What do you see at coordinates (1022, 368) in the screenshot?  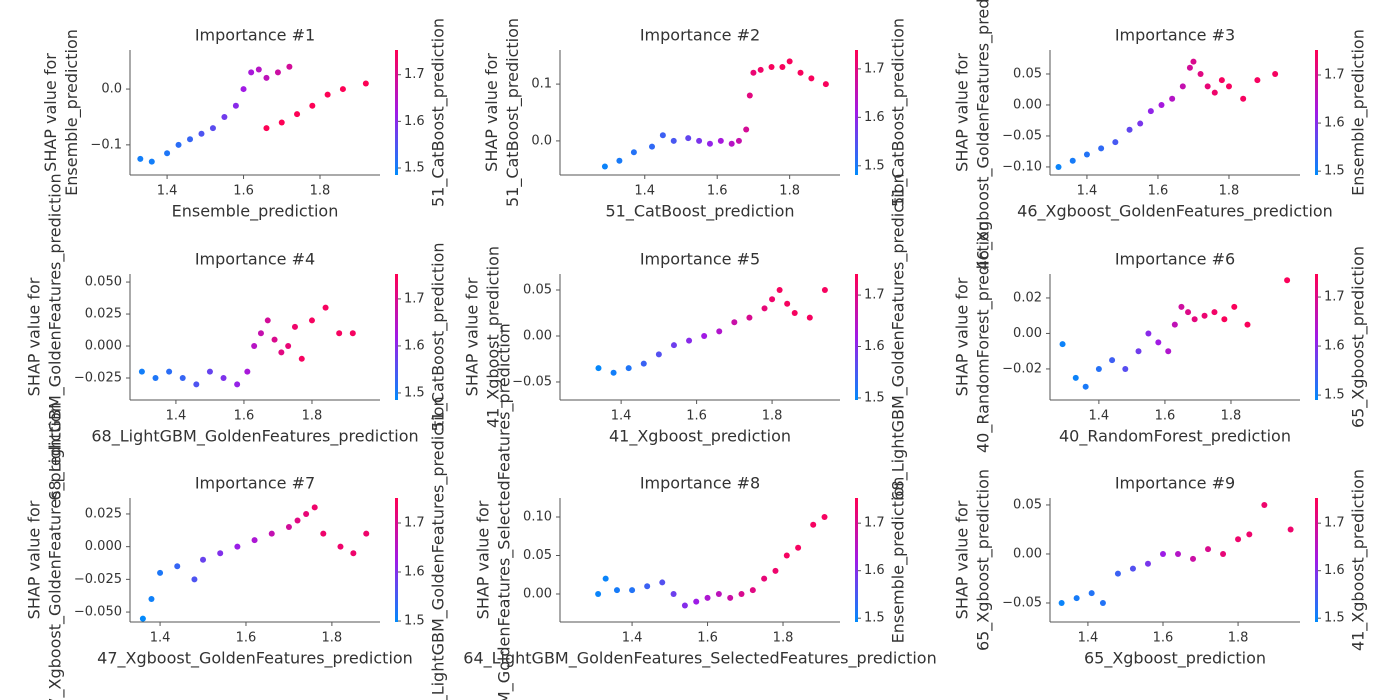 I see `y-tick-label: −0.02` at bounding box center [1022, 368].